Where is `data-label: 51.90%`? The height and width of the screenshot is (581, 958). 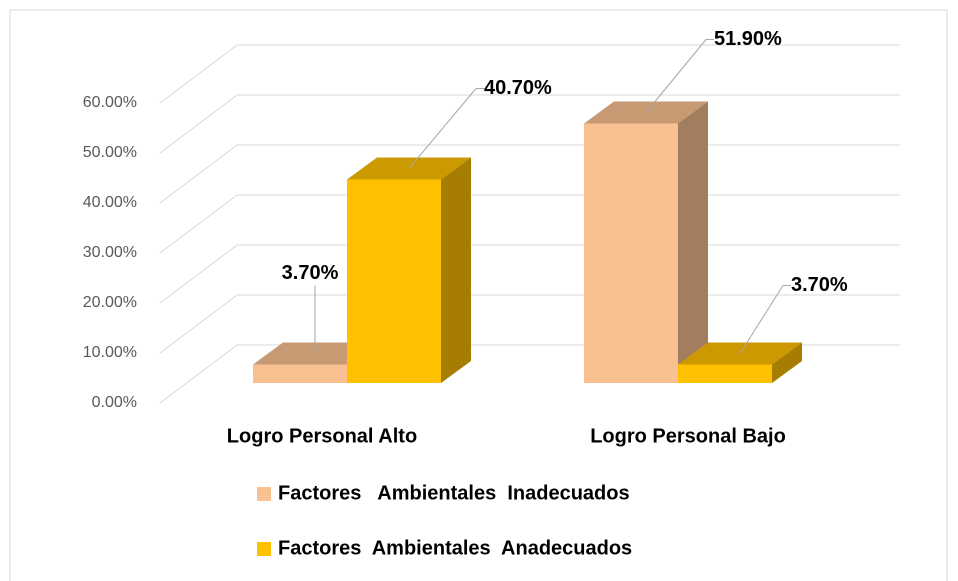 data-label: 51.90% is located at coordinates (748, 39).